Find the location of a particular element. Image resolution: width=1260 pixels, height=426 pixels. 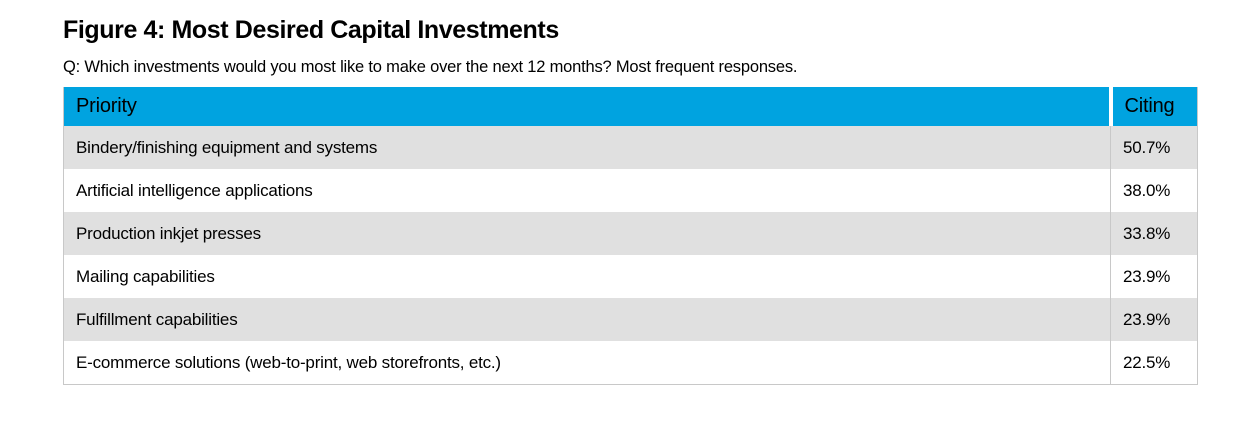

citing-cell: 33.8% is located at coordinates (1154, 233).